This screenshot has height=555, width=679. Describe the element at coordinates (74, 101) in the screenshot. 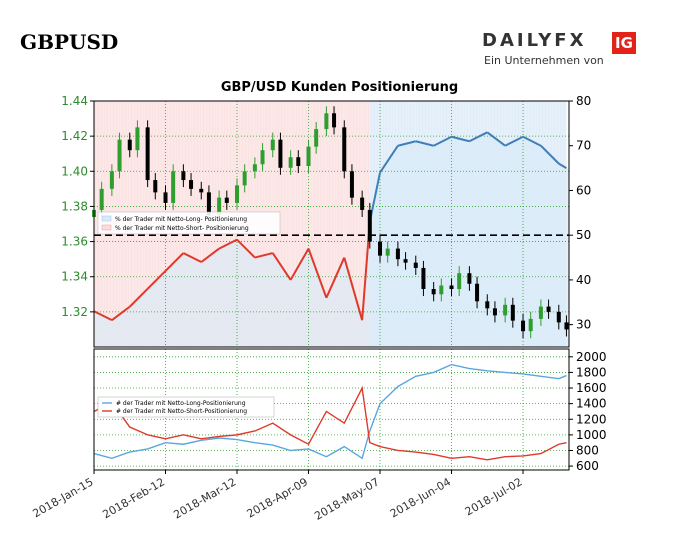

I see `left-tick-label: 1.44` at that location.